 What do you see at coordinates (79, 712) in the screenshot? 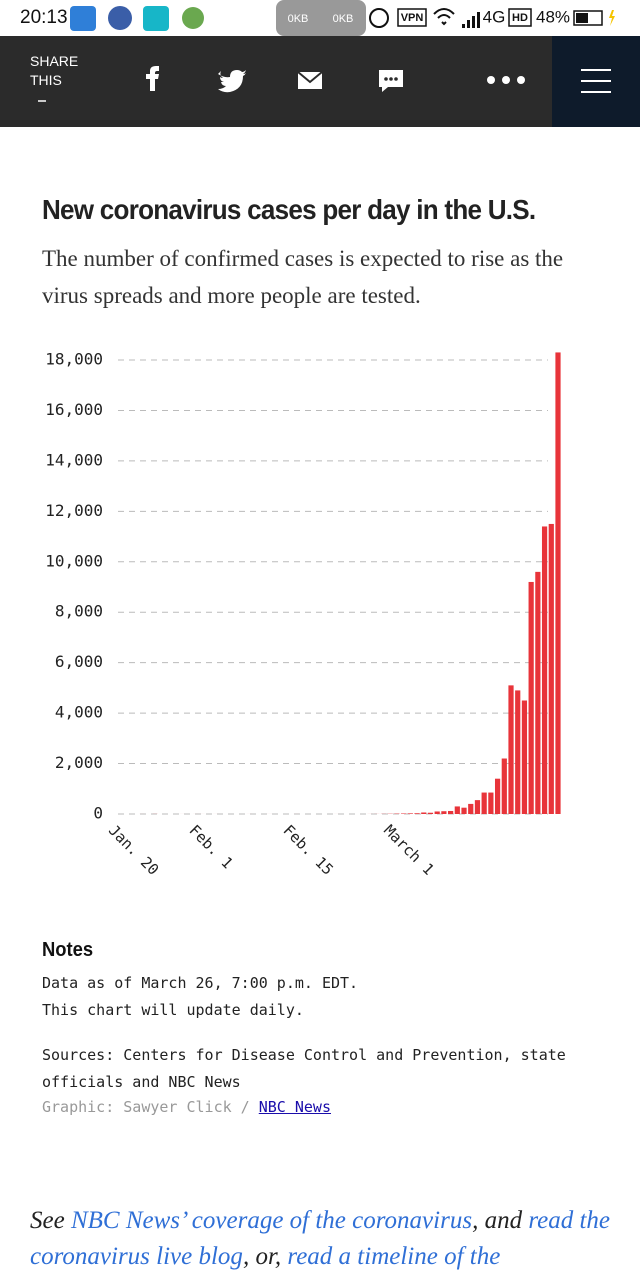
I see `y-tick-label: 4,000` at bounding box center [79, 712].